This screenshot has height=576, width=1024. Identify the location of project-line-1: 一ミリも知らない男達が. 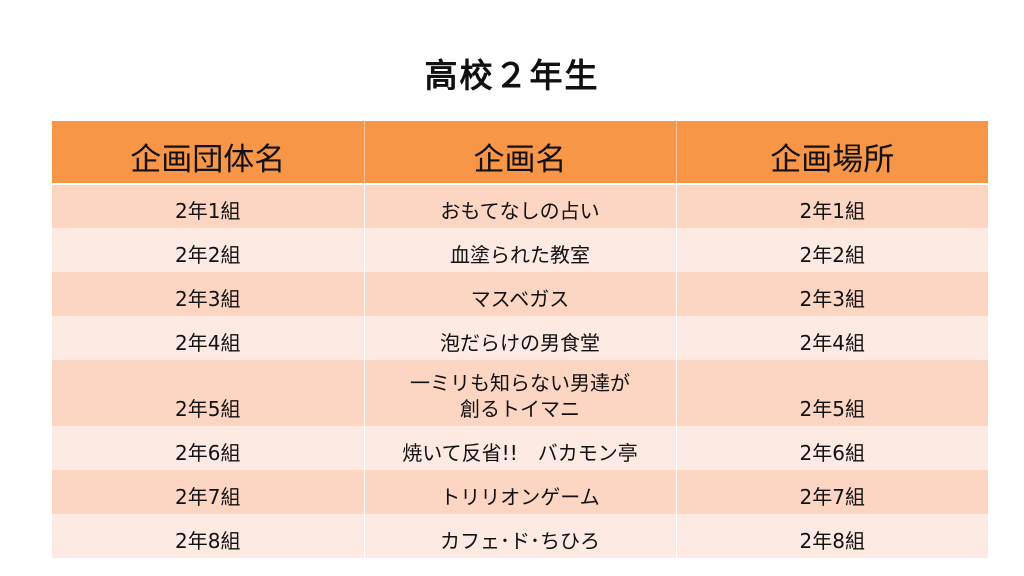
(520, 383).